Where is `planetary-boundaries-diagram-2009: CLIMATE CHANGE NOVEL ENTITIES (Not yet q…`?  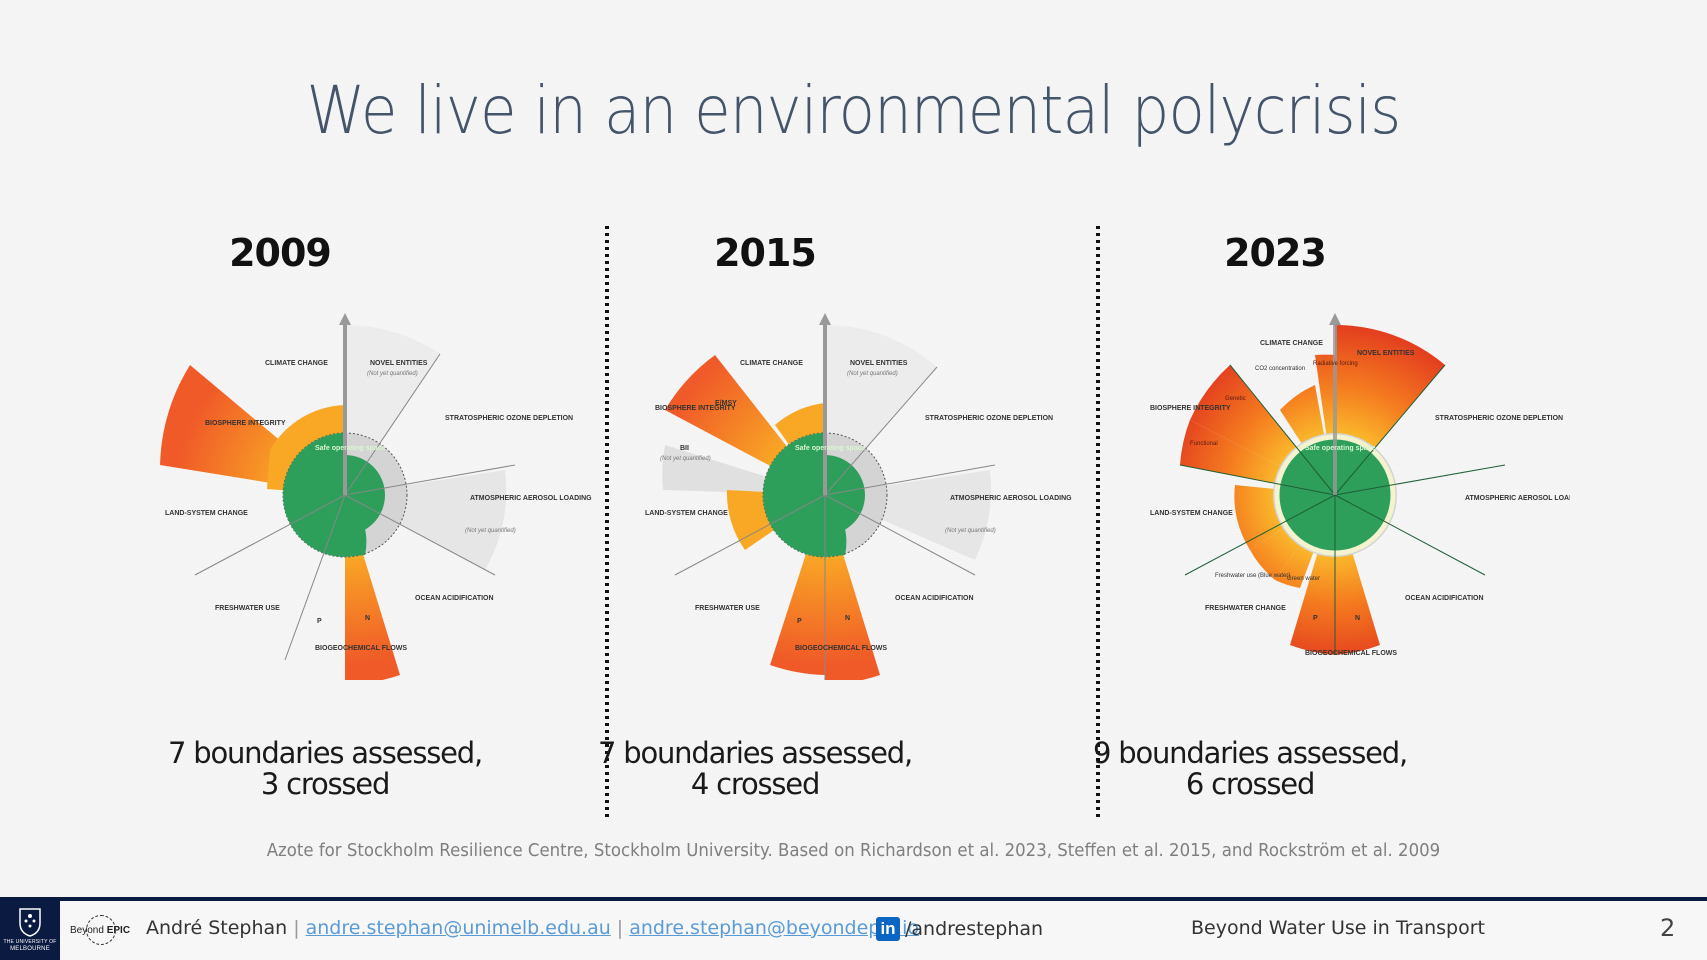 planetary-boundaries-diagram-2009: CLIMATE CHANGE NOVEL ENTITIES (Not yet q… is located at coordinates (376, 496).